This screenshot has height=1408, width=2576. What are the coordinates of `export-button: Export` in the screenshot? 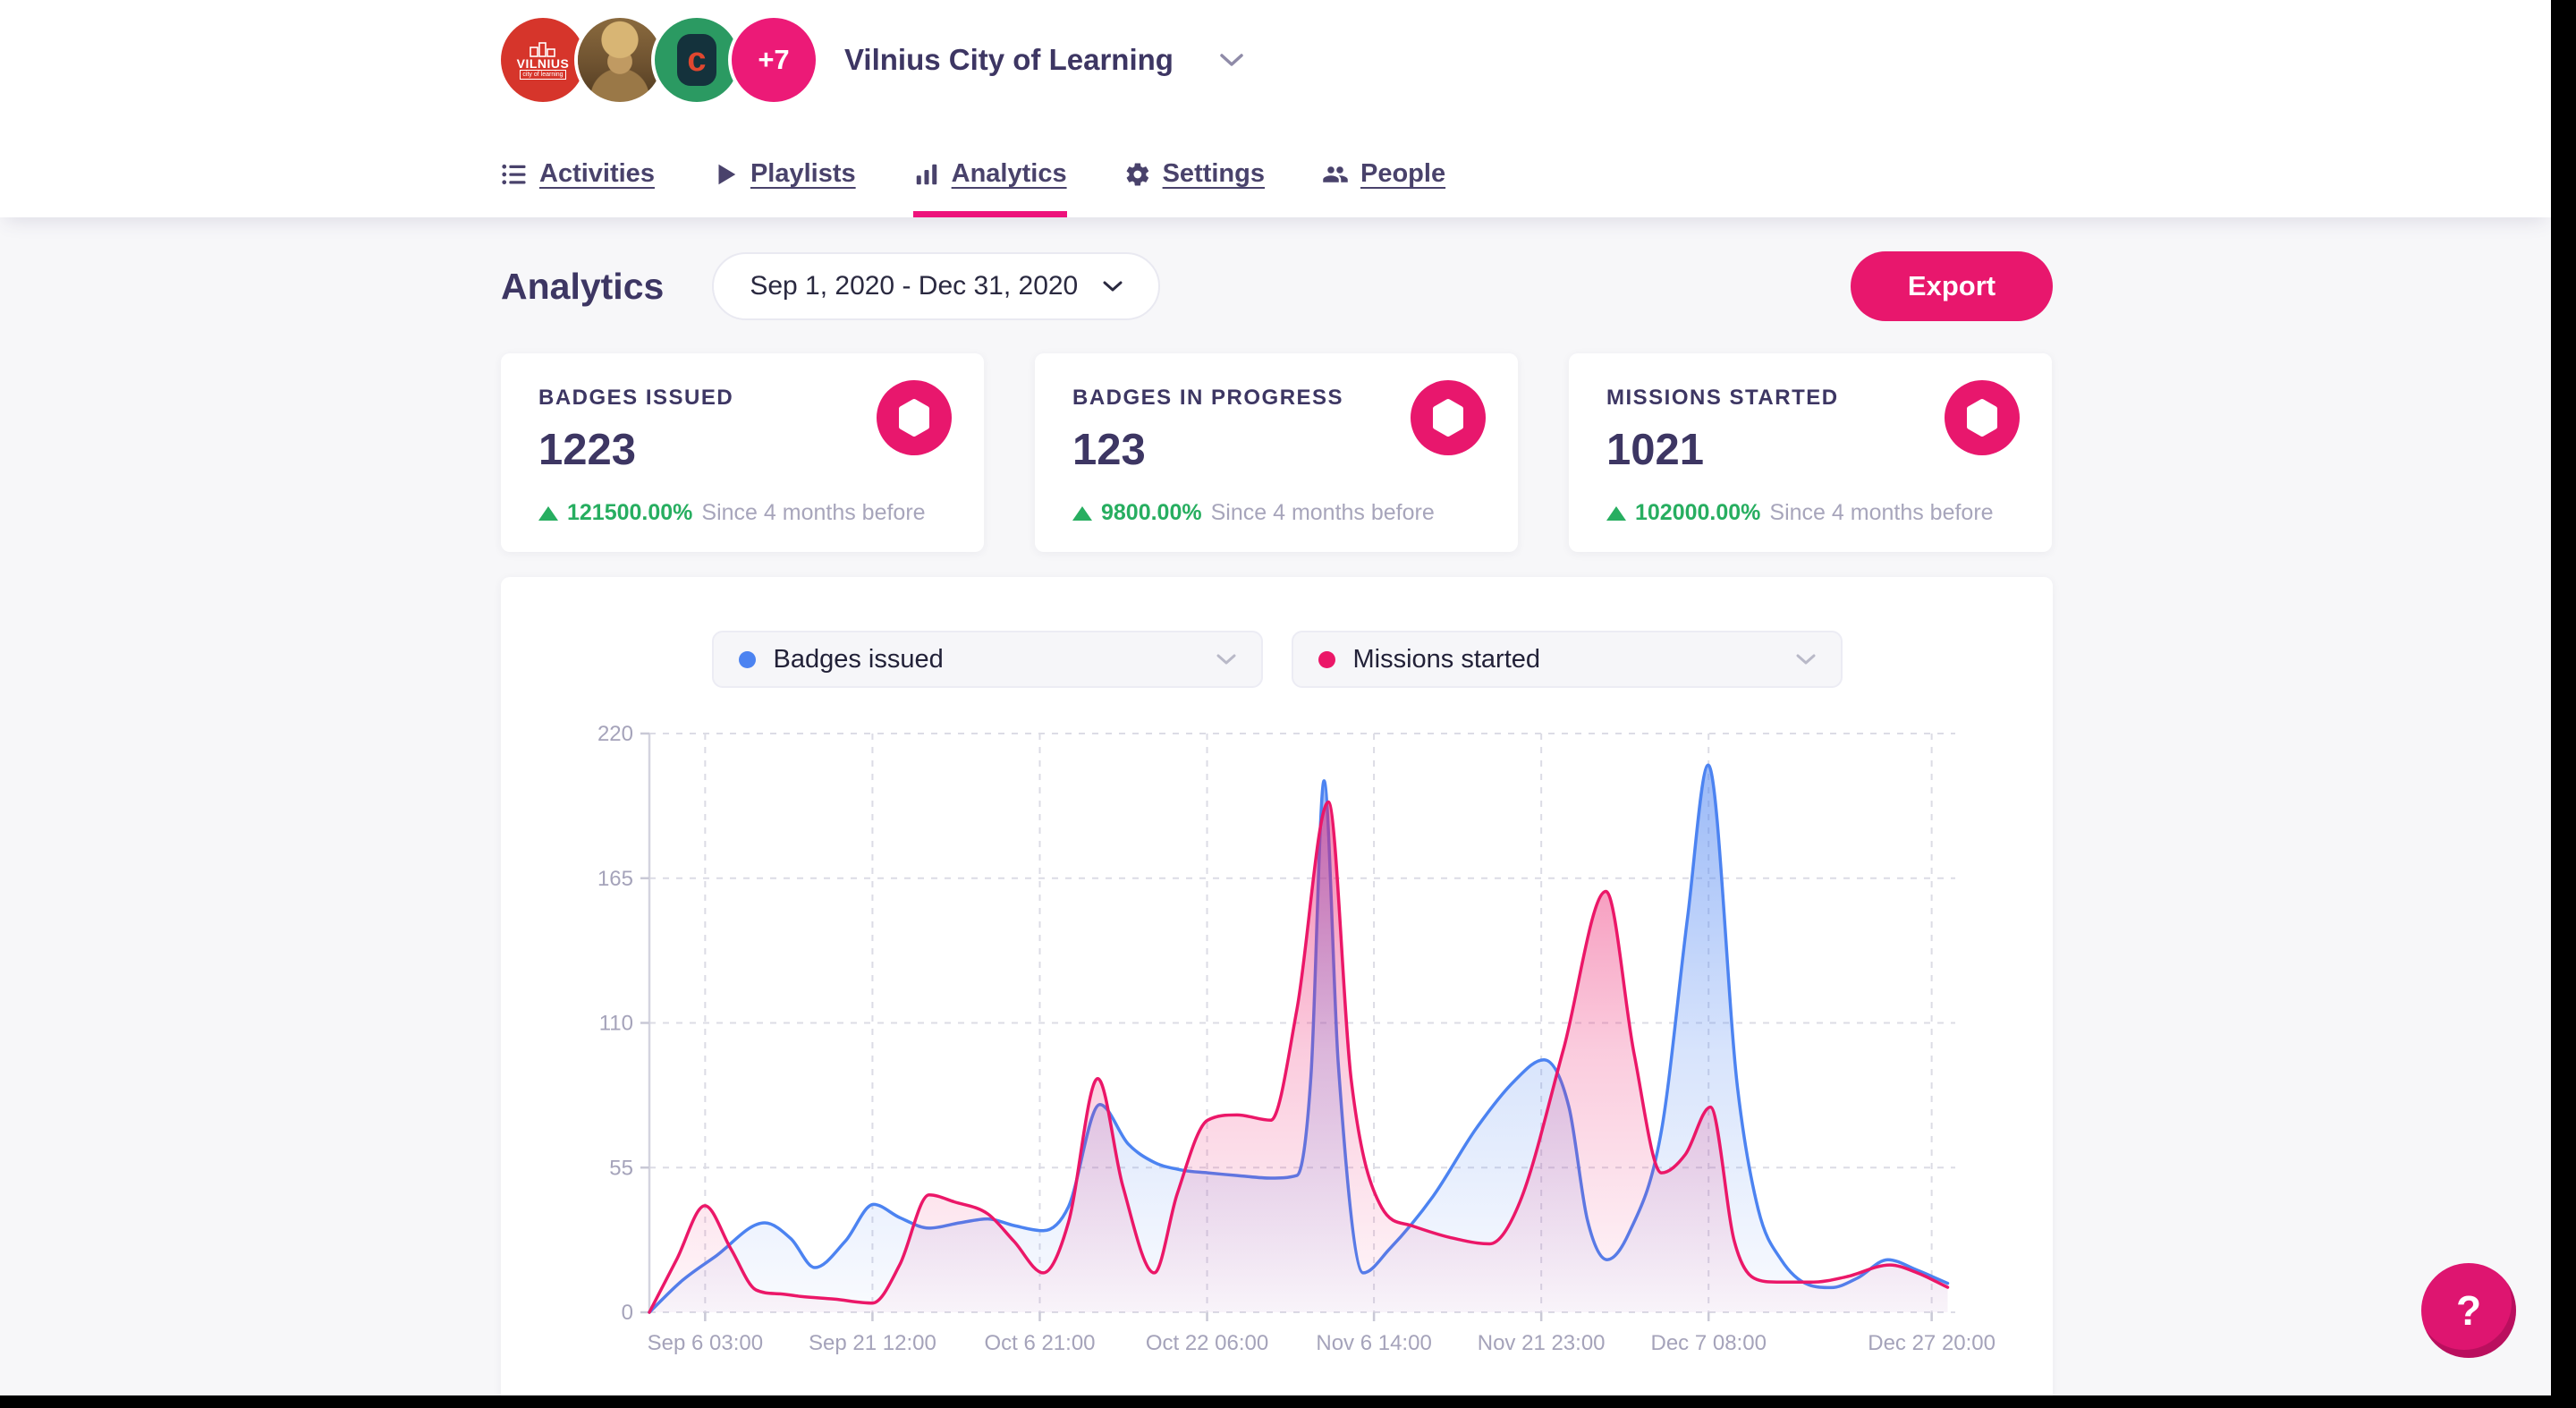 It's located at (1952, 286).